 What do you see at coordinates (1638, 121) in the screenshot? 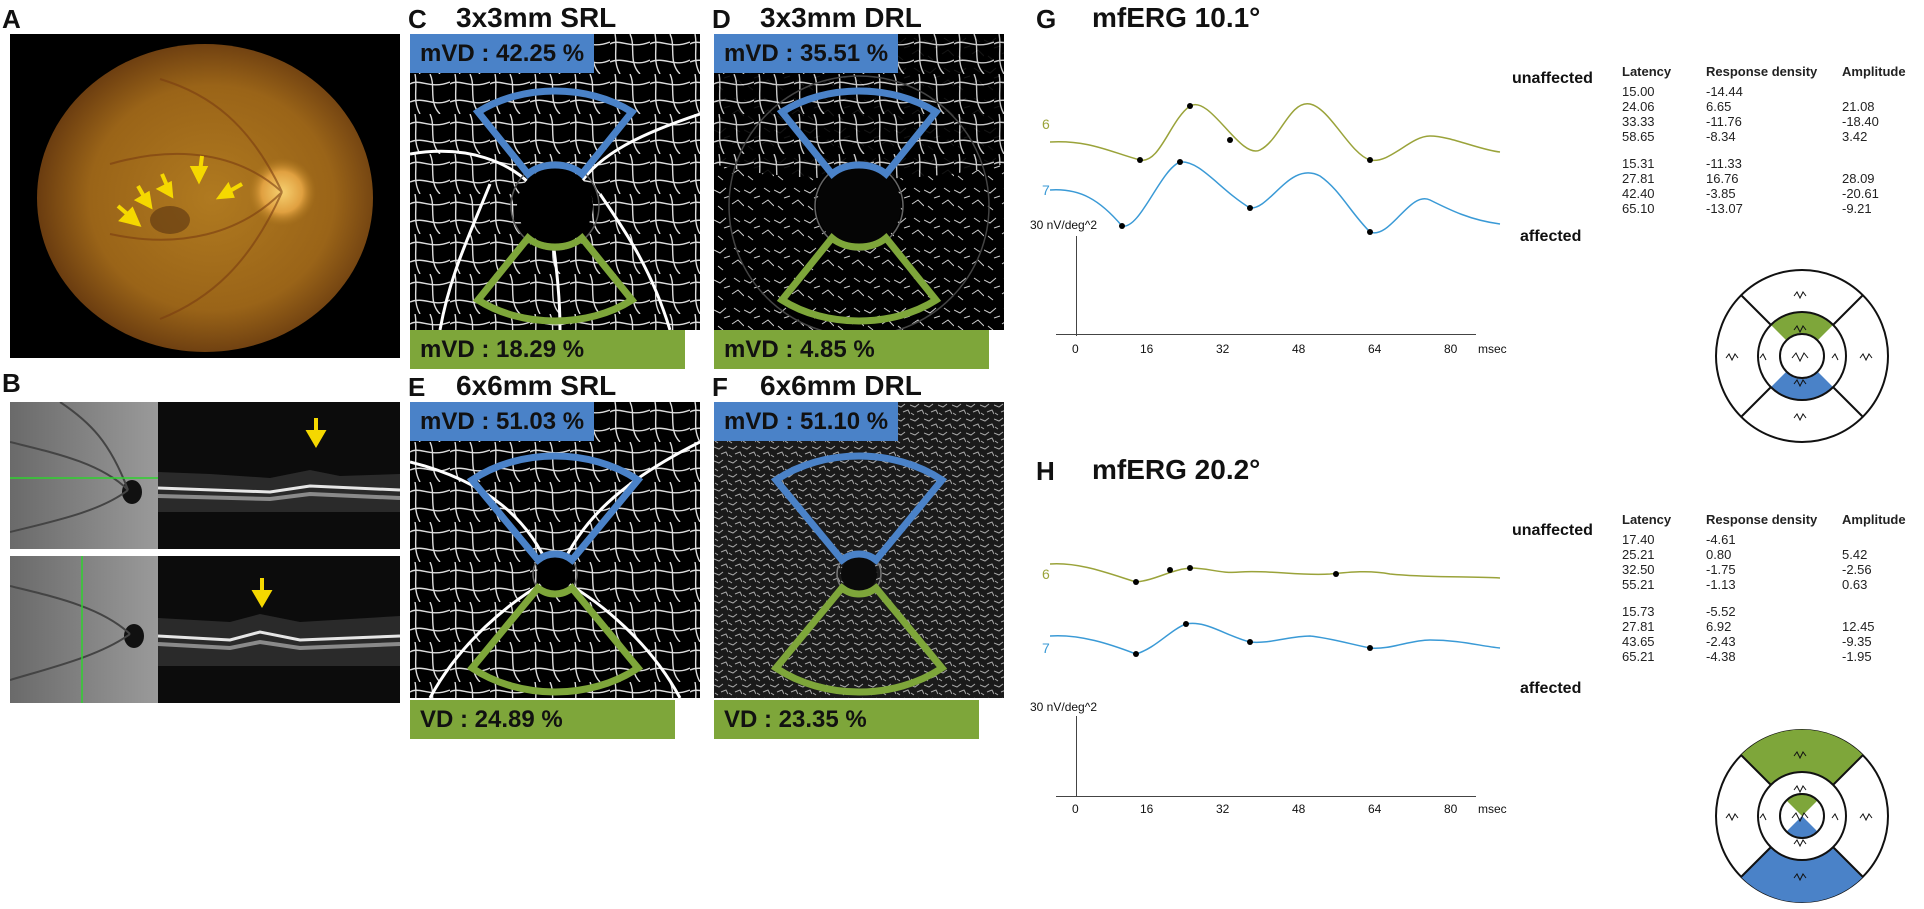
I see `table-cell: 33.33` at bounding box center [1638, 121].